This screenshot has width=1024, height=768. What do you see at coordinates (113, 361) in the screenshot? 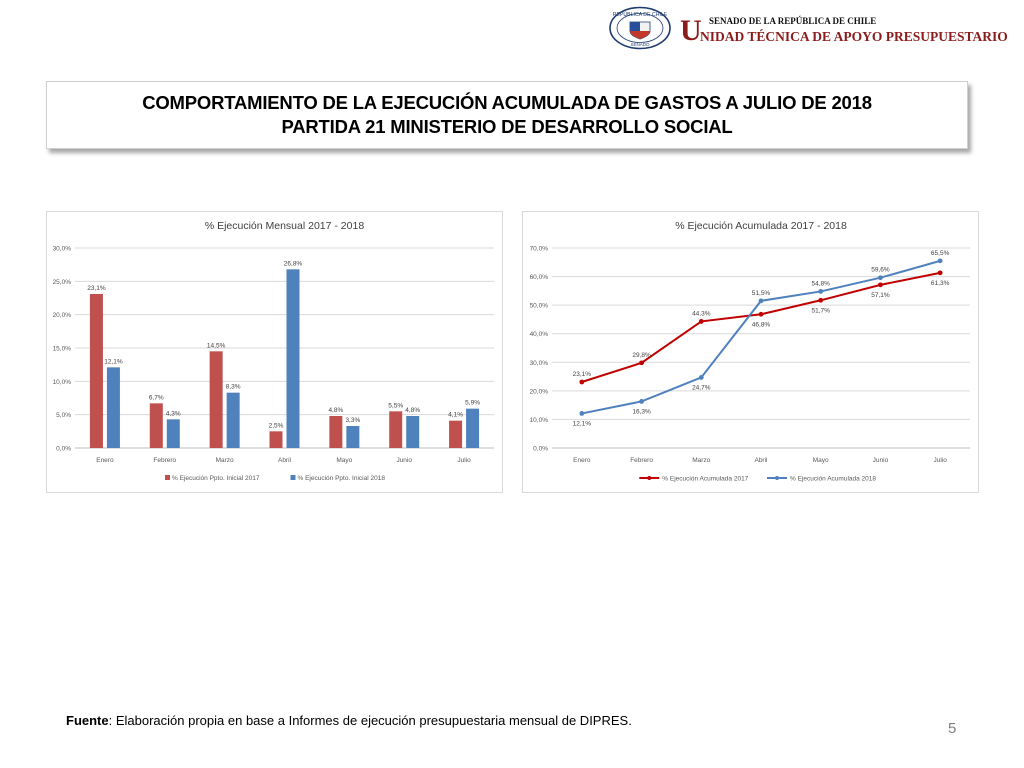
I see `bar-data-label: 12,1%` at bounding box center [113, 361].